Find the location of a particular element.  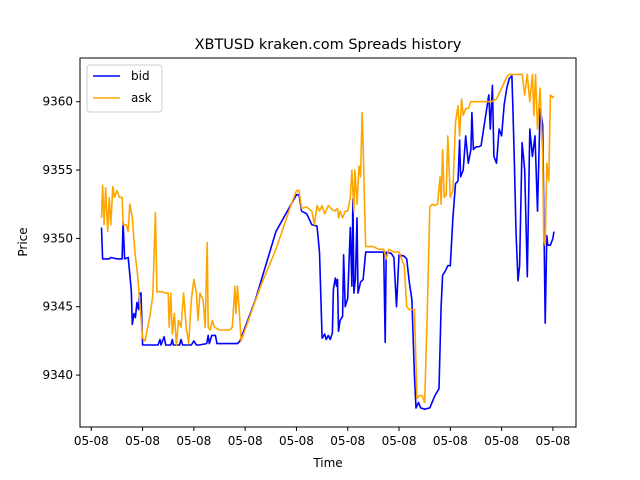

y-tick-label: 9345 is located at coordinates (57, 307).